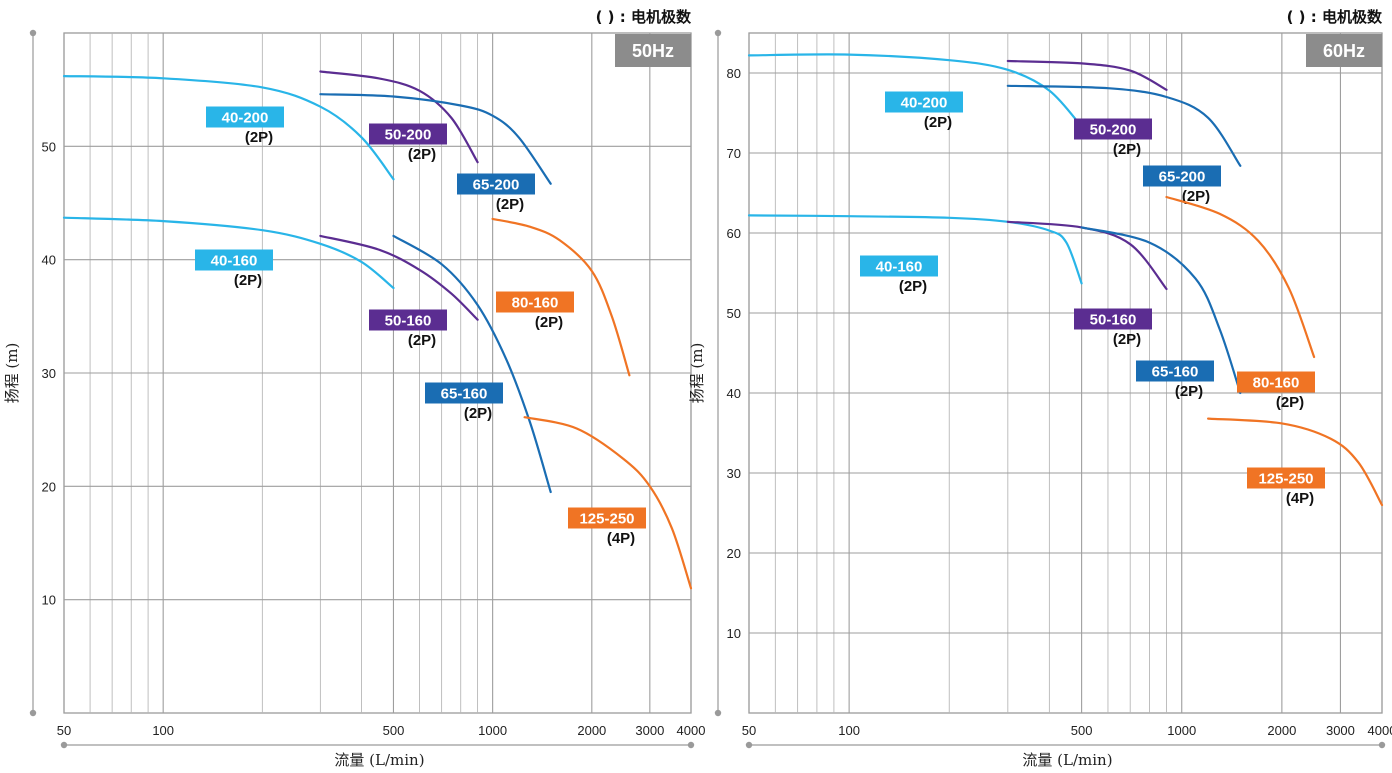  I want to click on y-tick-label: 60, so click(734, 233).